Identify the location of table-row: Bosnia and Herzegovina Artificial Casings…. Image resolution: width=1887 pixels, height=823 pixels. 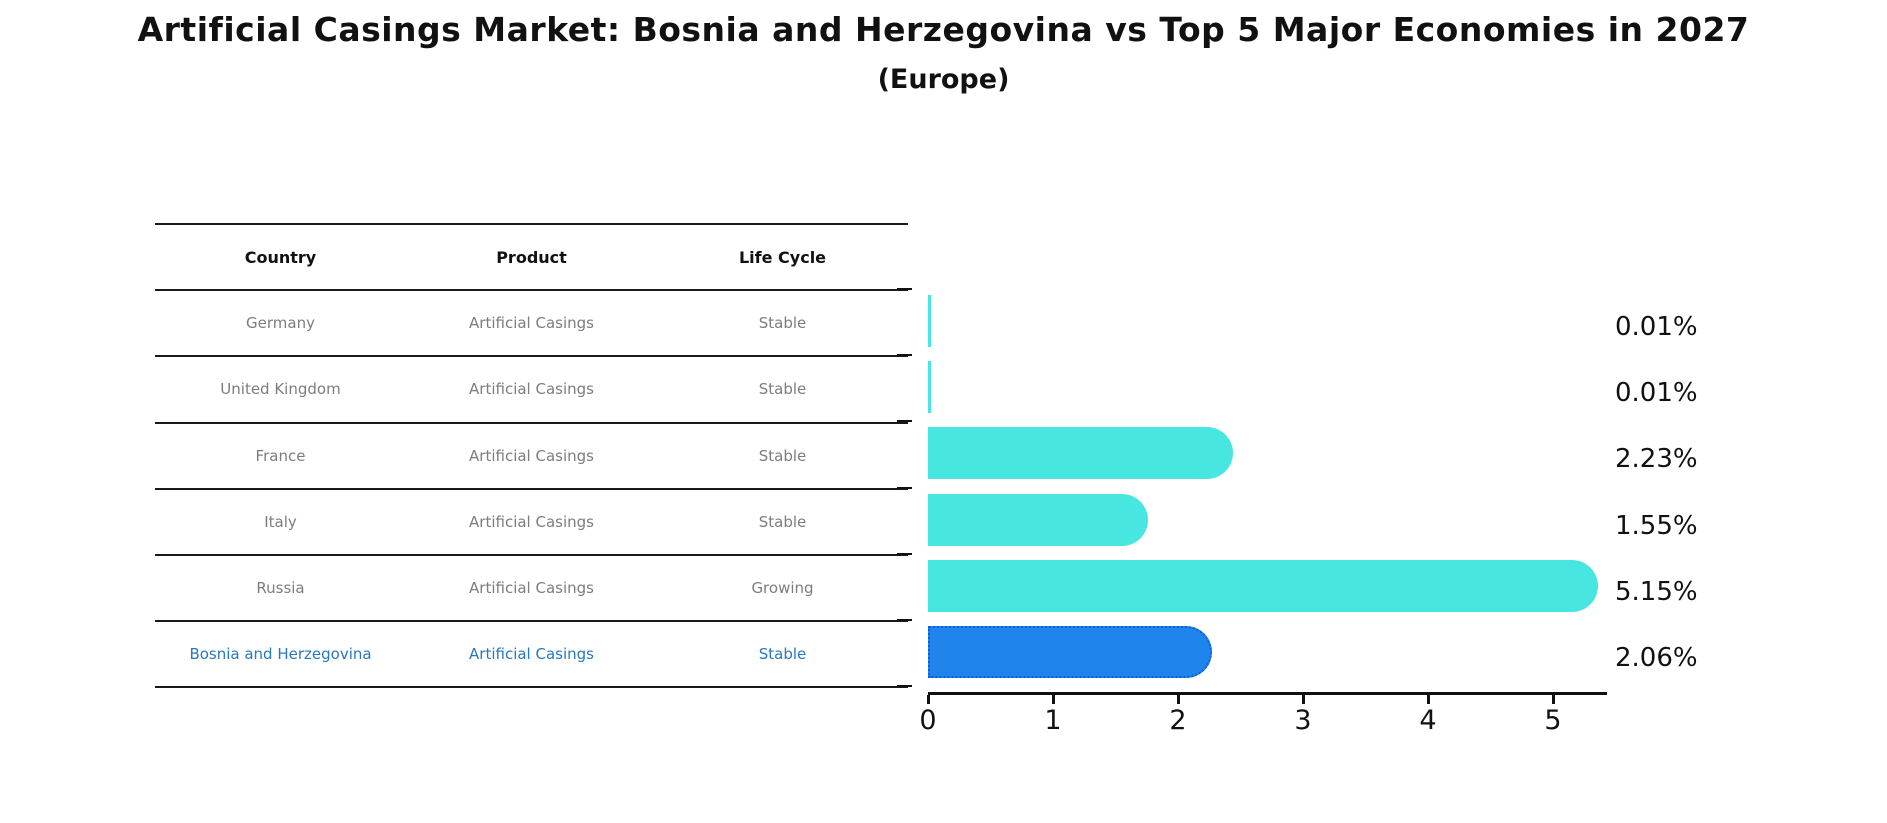
(531, 655).